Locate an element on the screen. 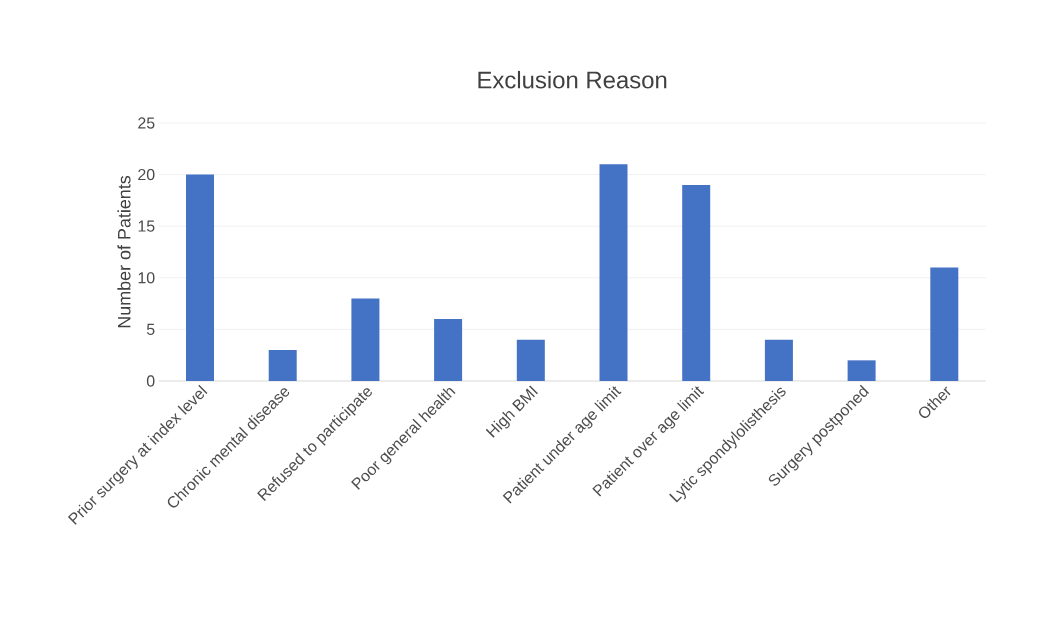 The height and width of the screenshot is (641, 1048). y-tick-label: 5 is located at coordinates (150, 329).